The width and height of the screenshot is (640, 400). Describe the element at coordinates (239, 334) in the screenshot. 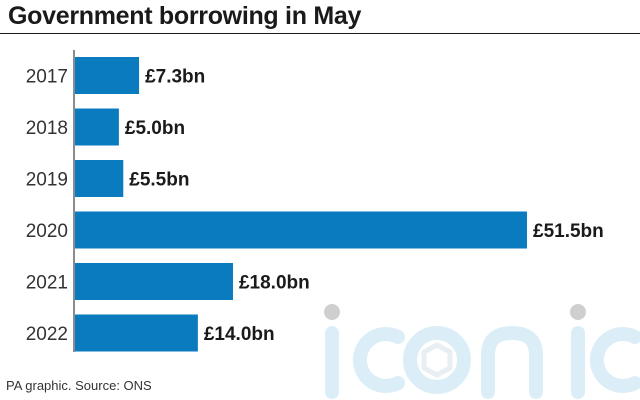

I see `data-label-2022: £14.0bn` at that location.